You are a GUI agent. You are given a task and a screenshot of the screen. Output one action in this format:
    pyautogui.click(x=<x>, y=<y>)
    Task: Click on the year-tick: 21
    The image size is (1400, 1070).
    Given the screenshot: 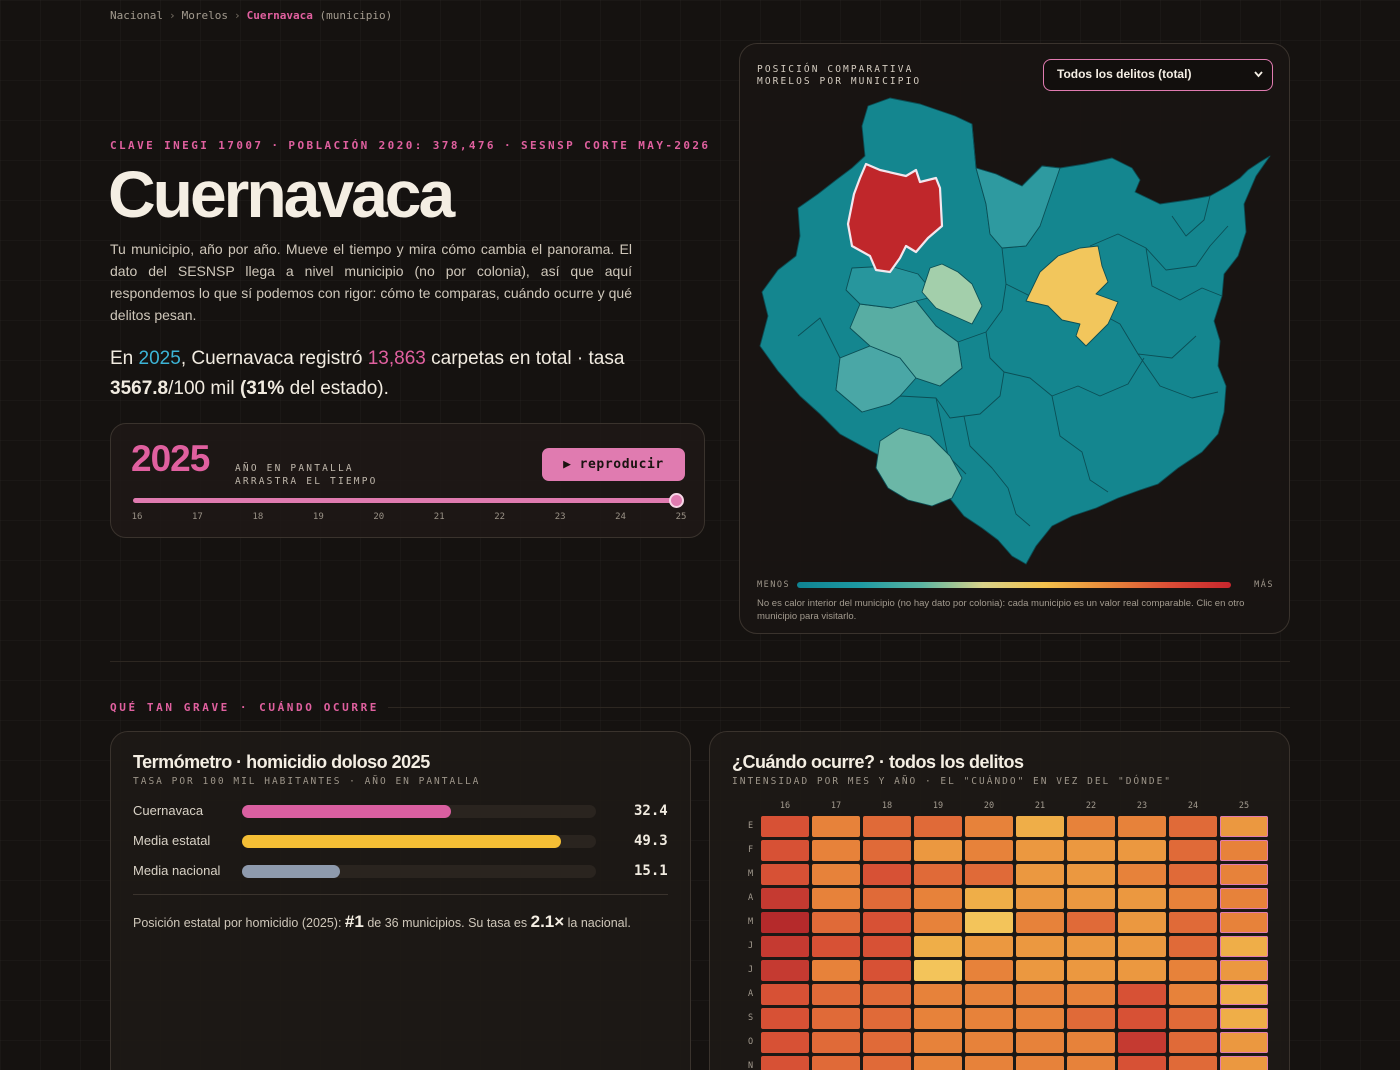 What is the action you would take?
    pyautogui.click(x=439, y=517)
    